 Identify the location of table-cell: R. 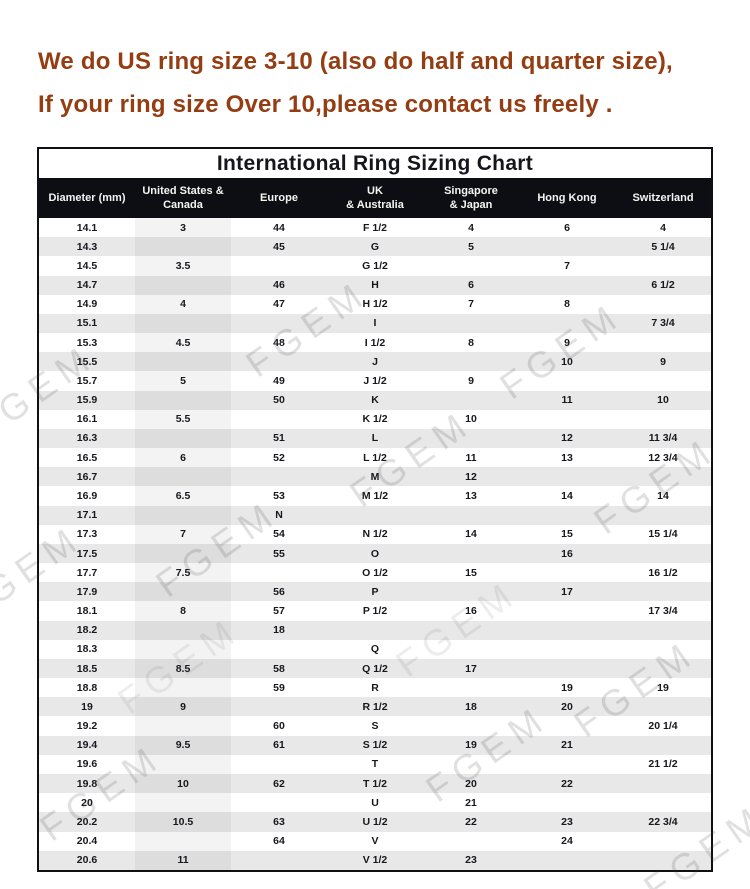
(375, 687).